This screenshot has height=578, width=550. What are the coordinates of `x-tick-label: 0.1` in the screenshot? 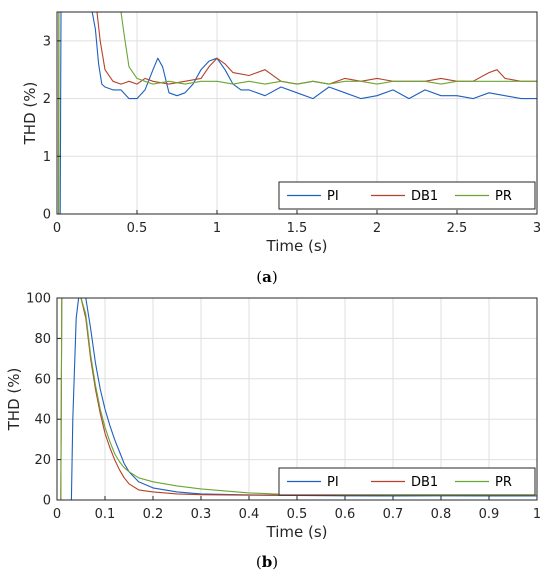 It's located at (105, 514).